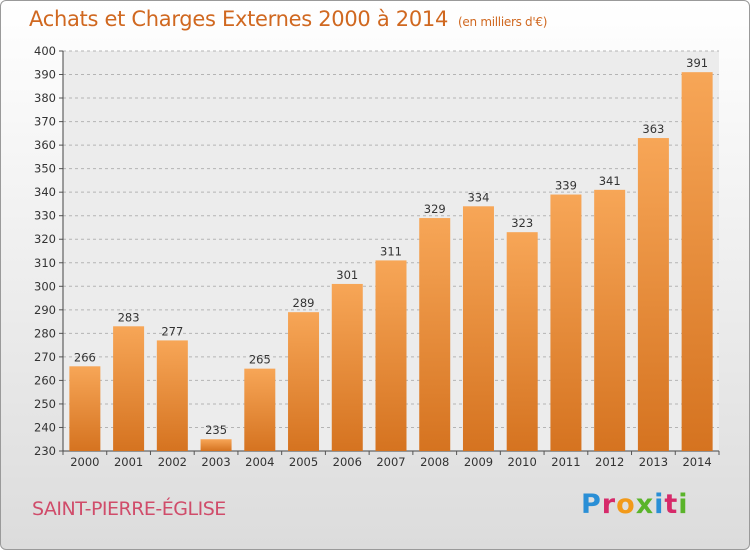 This screenshot has height=550, width=750. I want to click on logo-letter: t, so click(671, 504).